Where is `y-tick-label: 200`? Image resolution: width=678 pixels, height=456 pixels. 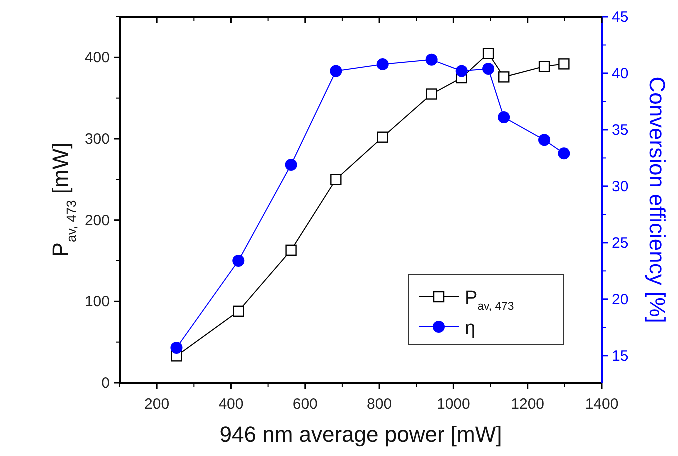
y-tick-label: 200 is located at coordinates (97, 221).